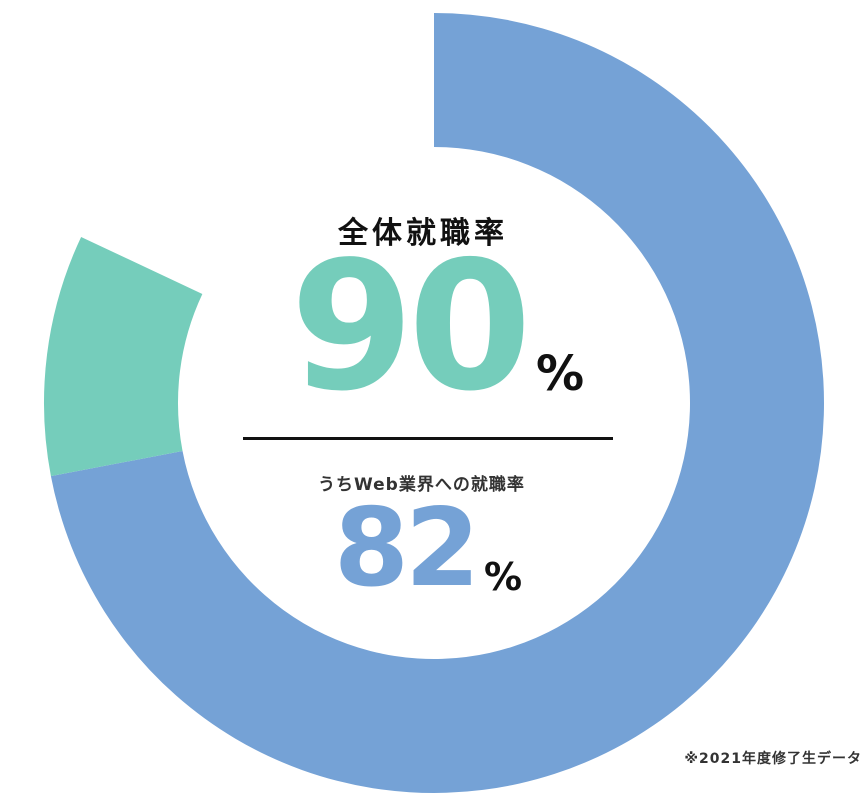 The height and width of the screenshot is (807, 868). Describe the element at coordinates (773, 759) in the screenshot. I see `footnote: ※2021年度修了生データ` at that location.